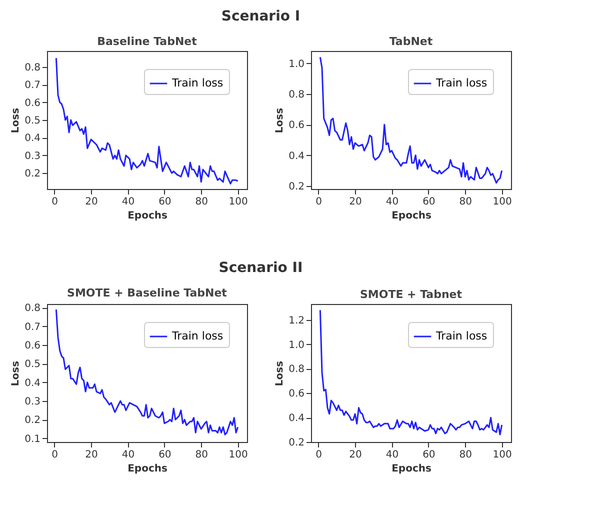  I want to click on chart-title: TabNet, so click(411, 41).